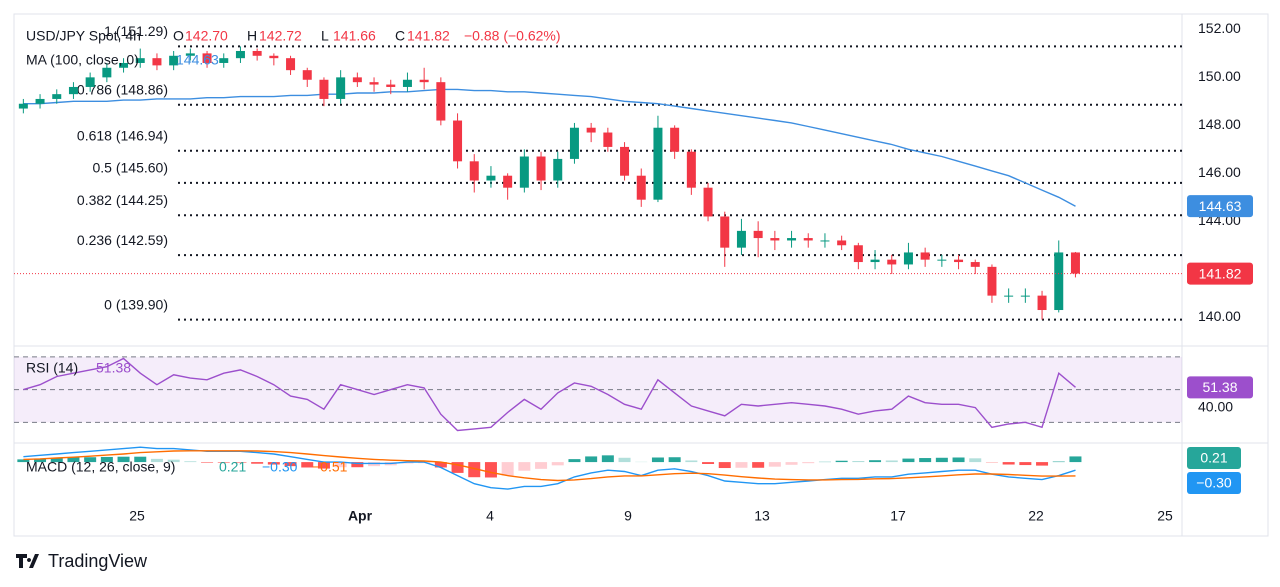 Image resolution: width=1280 pixels, height=587 pixels. What do you see at coordinates (1036, 516) in the screenshot?
I see `x-tick-label: 22` at bounding box center [1036, 516].